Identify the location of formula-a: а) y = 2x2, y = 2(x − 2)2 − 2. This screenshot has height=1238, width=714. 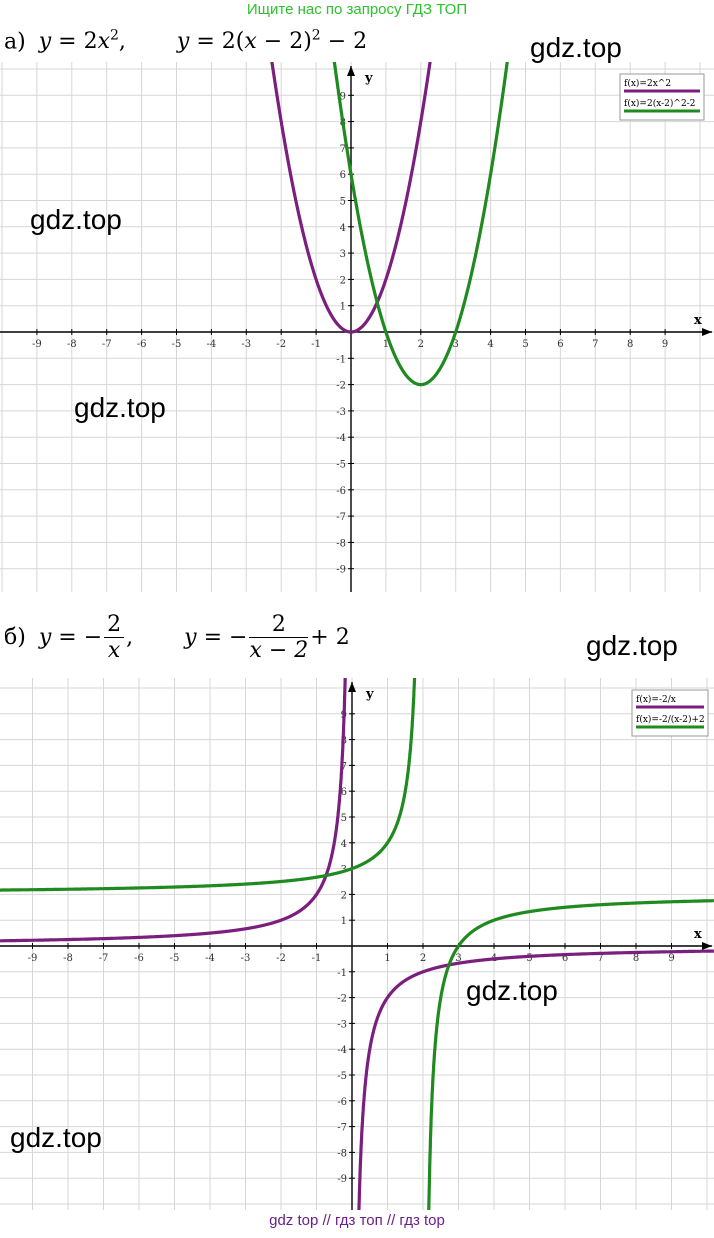
(185, 41).